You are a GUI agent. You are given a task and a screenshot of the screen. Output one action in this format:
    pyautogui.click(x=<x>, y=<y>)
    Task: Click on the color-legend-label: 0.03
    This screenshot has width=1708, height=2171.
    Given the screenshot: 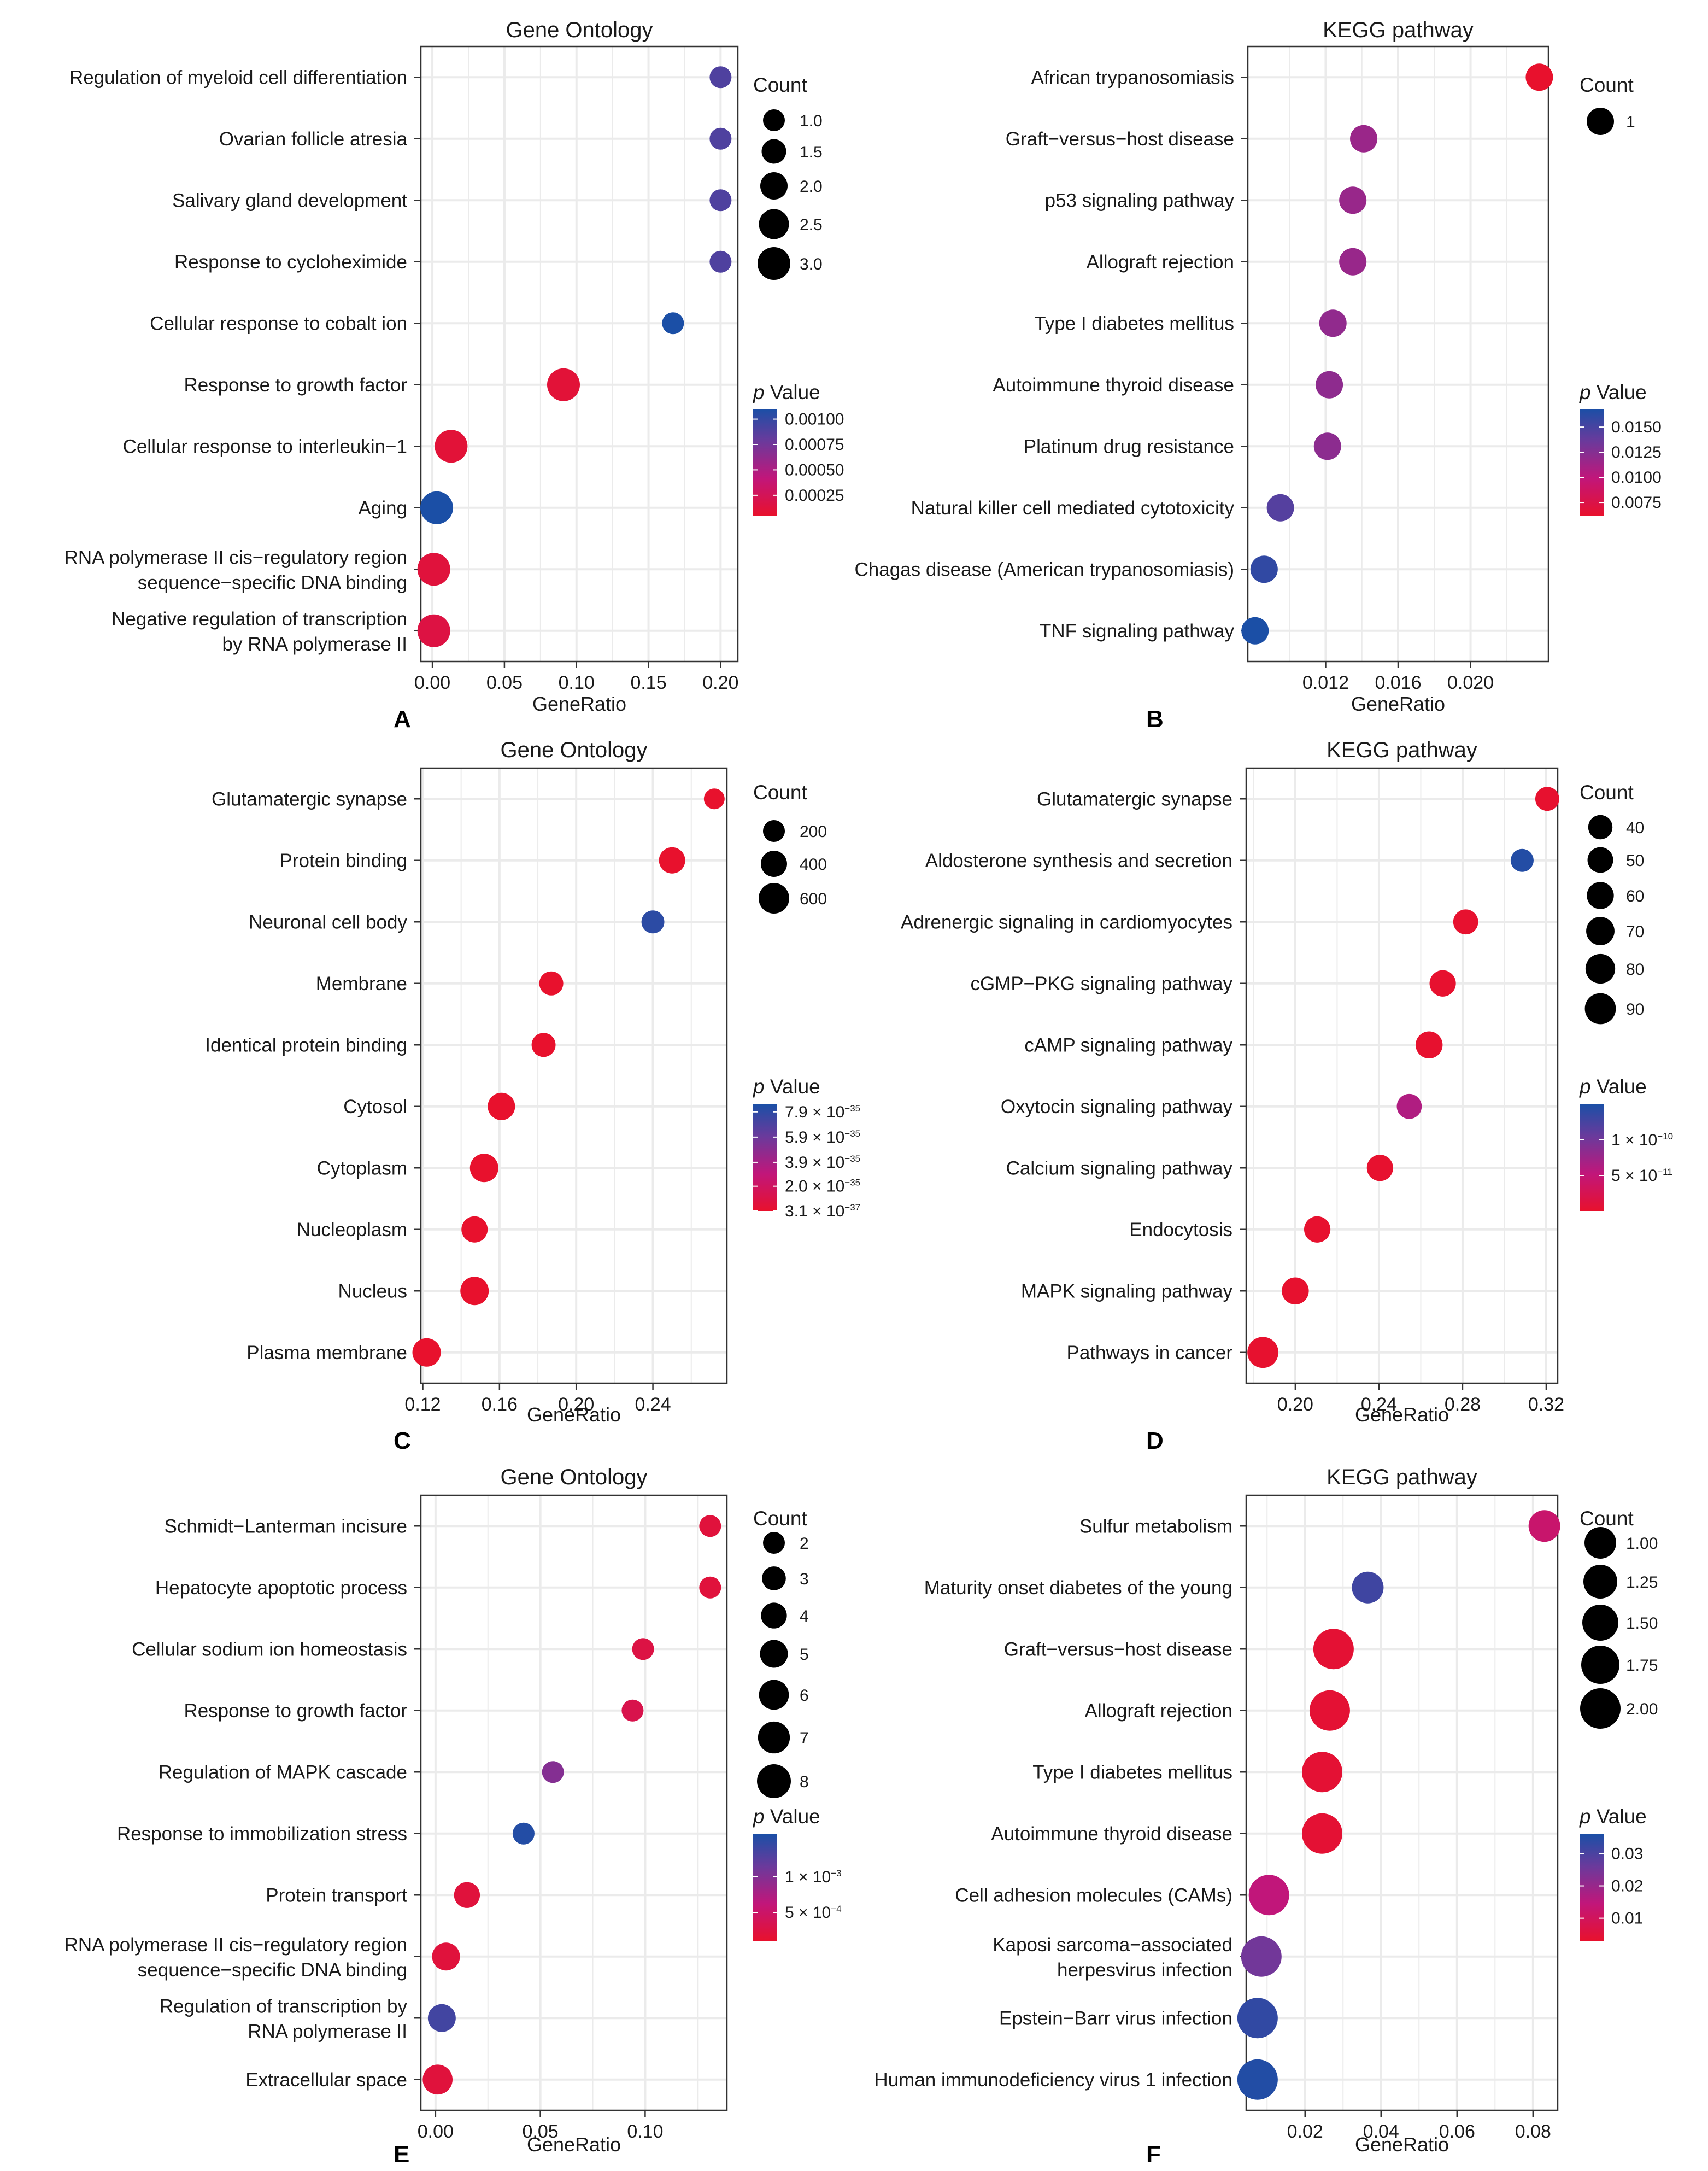 What is the action you would take?
    pyautogui.click(x=1627, y=1854)
    